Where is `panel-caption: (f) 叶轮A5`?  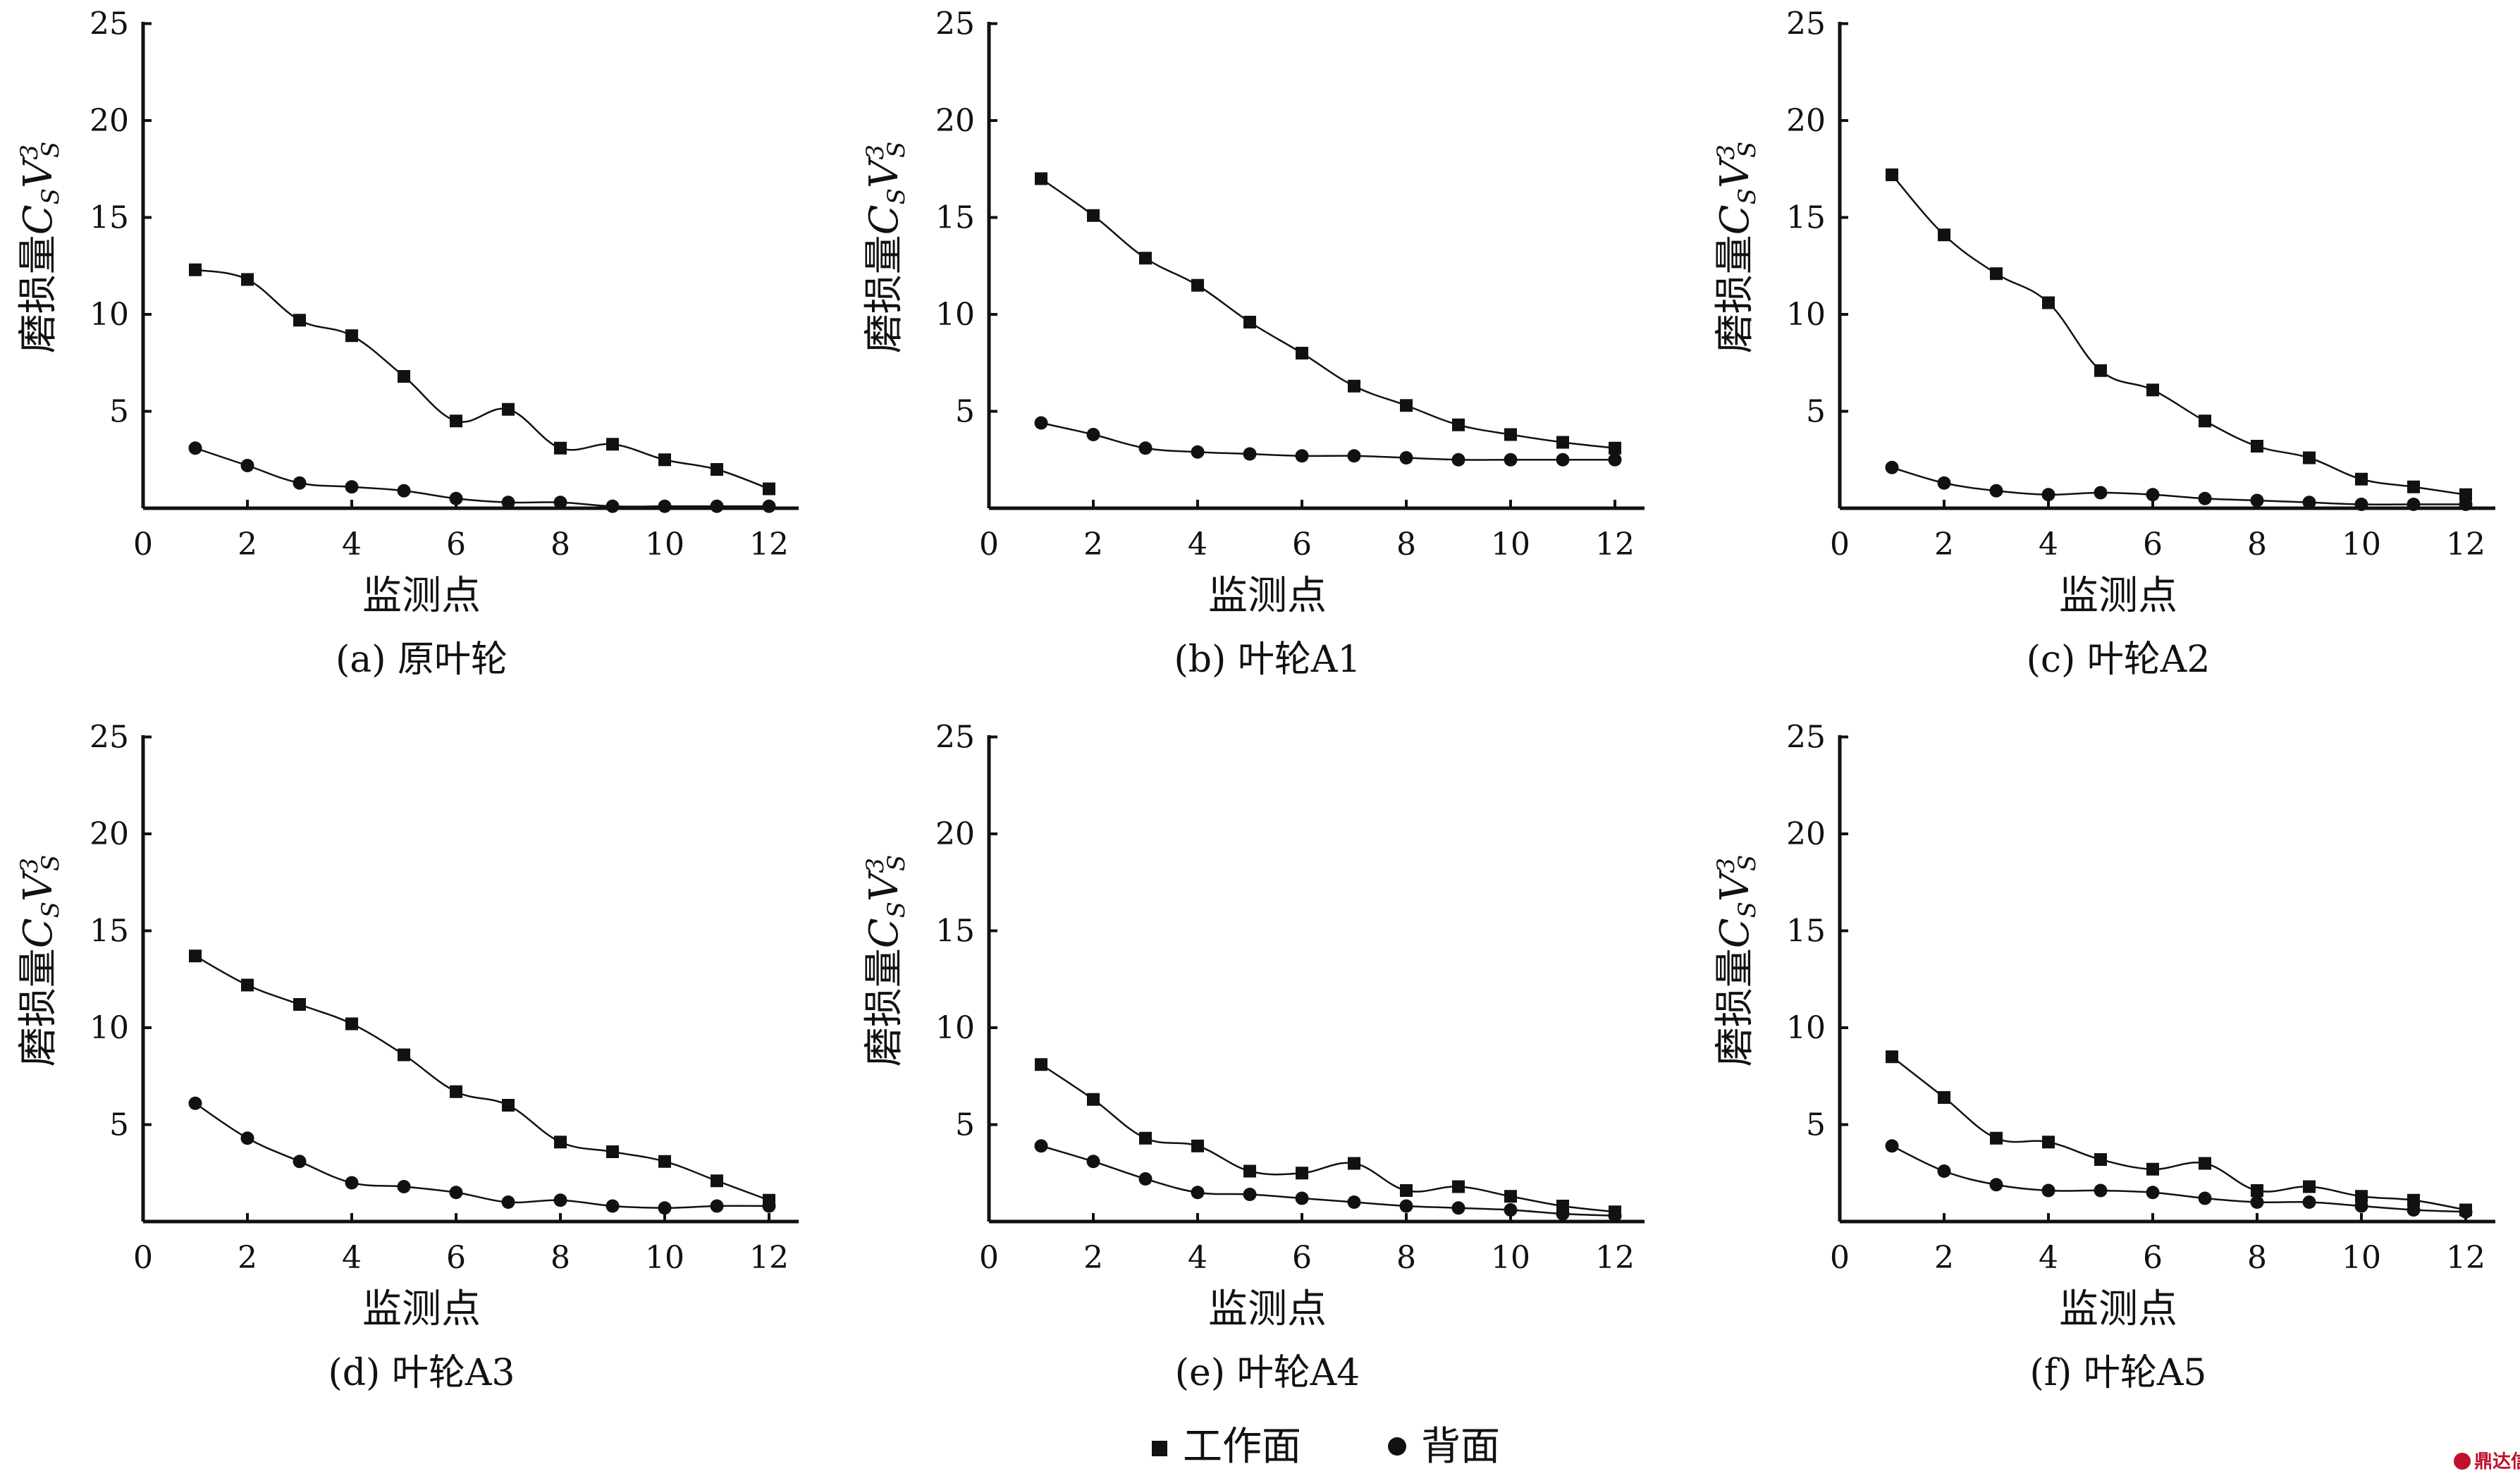
panel-caption: (f) 叶轮A5 is located at coordinates (2118, 1373).